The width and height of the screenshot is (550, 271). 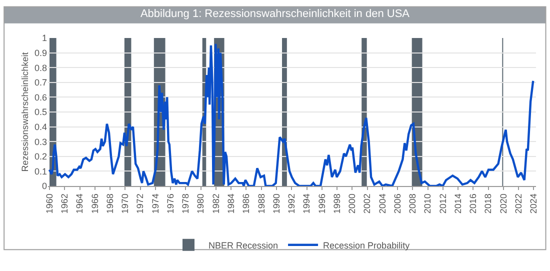 I want to click on x-tick-label: 1982, so click(x=215, y=204).